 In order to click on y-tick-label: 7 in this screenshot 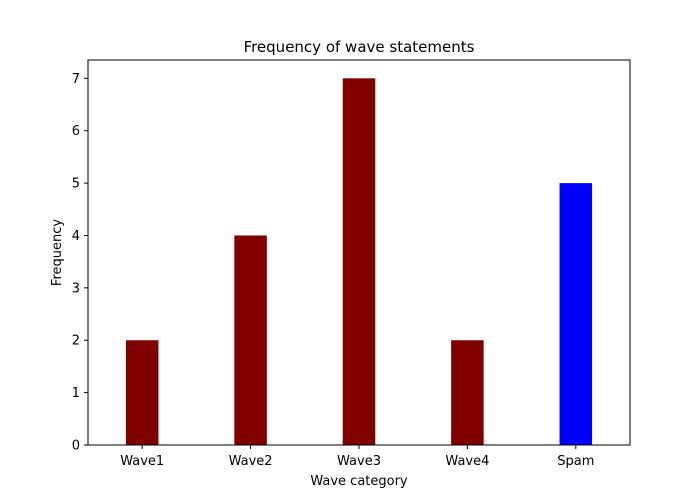, I will do `click(76, 79)`.